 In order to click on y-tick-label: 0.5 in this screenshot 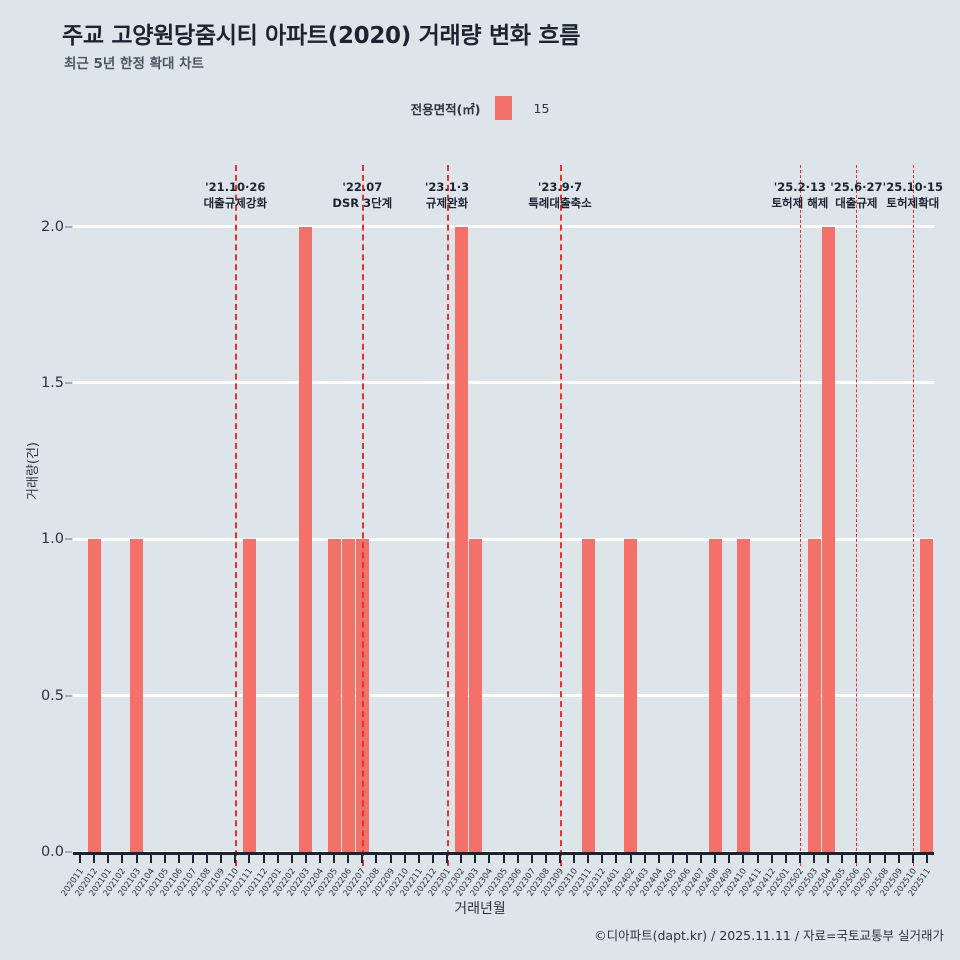, I will do `click(52, 695)`.